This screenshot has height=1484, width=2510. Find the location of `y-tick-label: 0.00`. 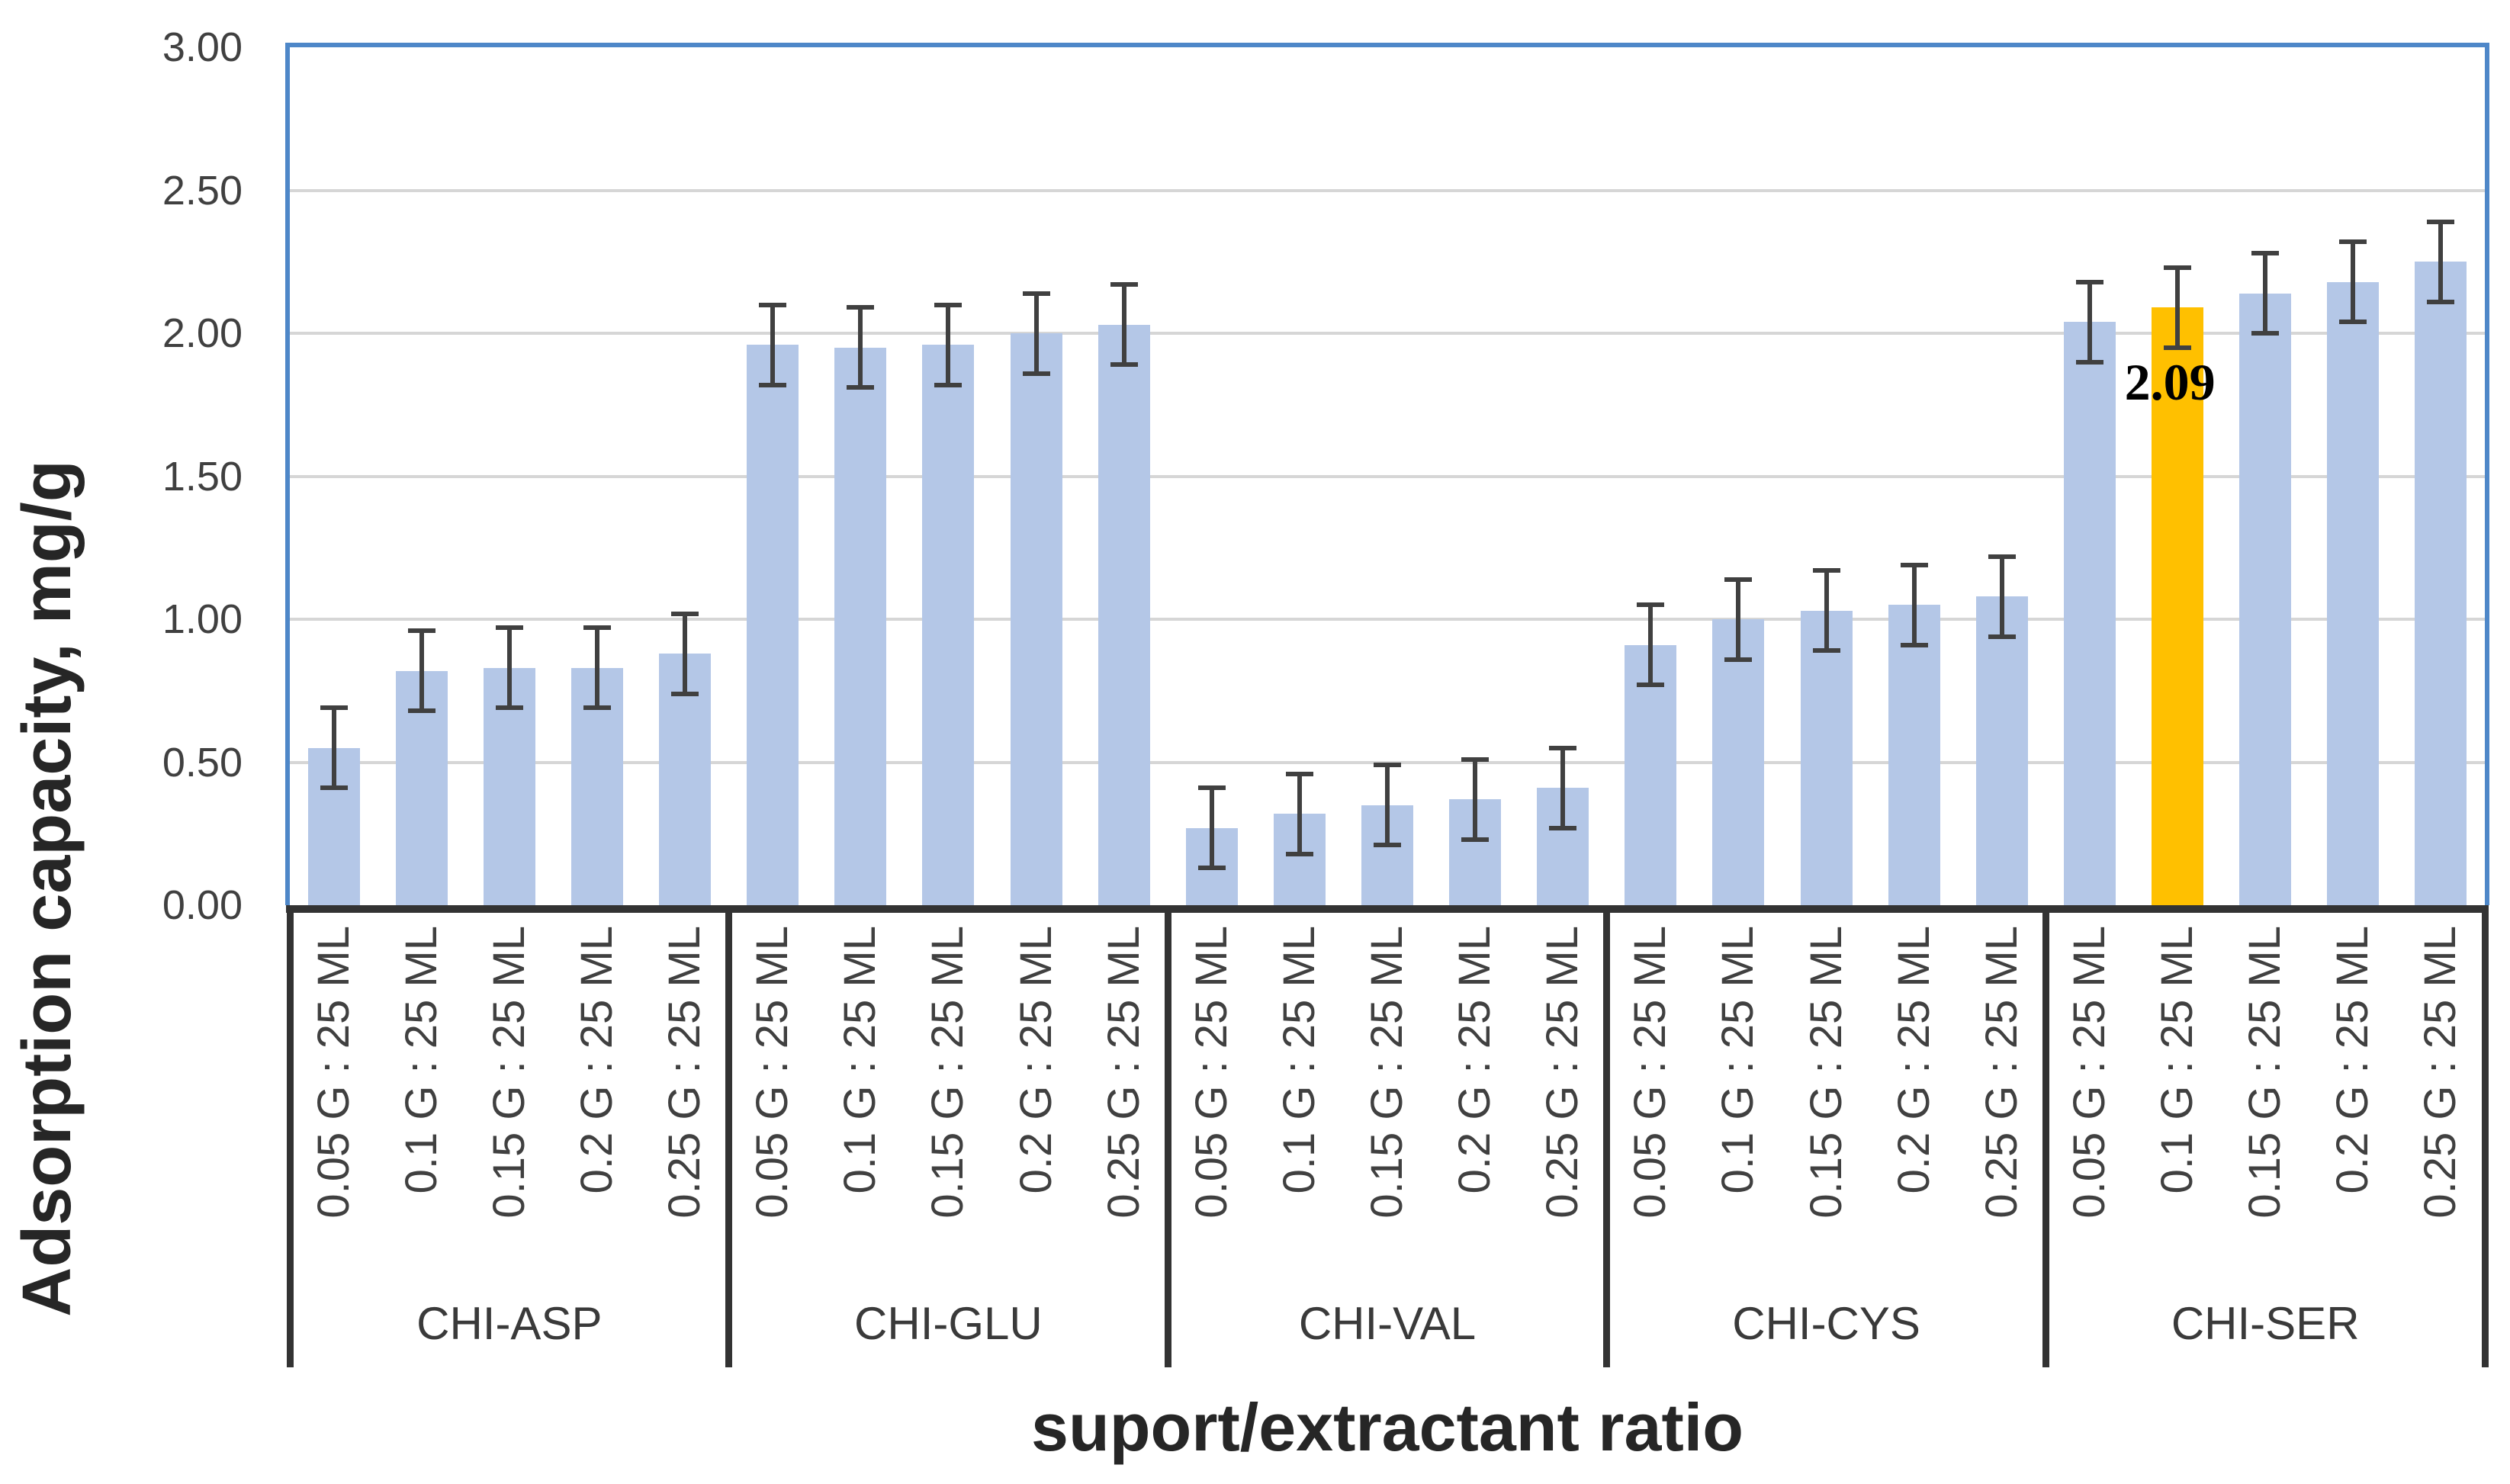

y-tick-label: 0.00 is located at coordinates (202, 905).